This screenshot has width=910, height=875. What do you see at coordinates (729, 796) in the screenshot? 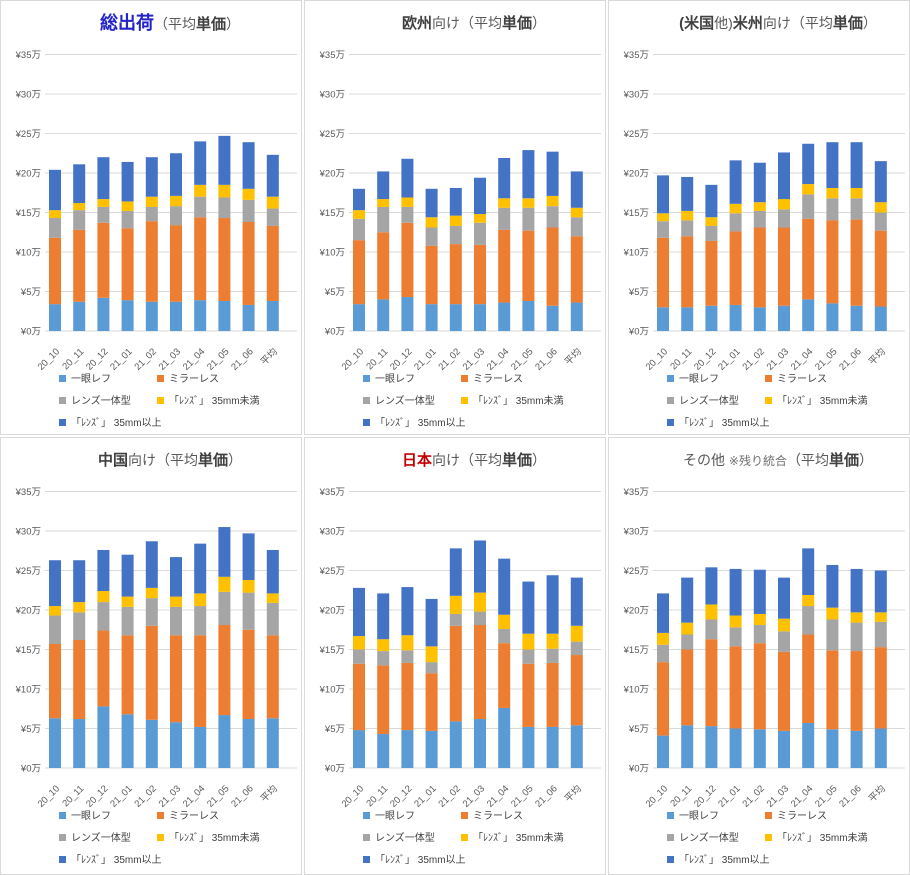
I see `x-tick-label: 21_01` at bounding box center [729, 796].